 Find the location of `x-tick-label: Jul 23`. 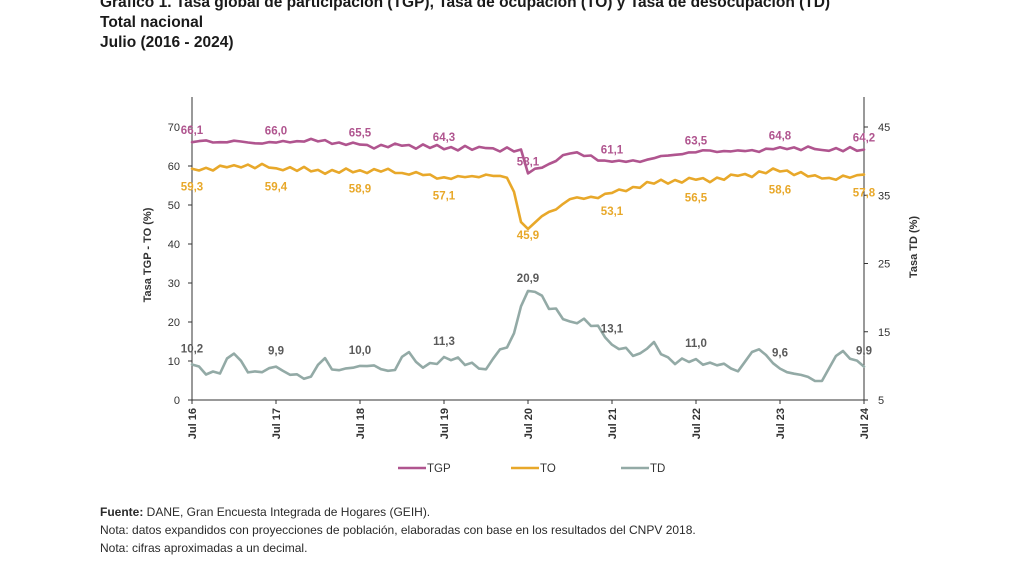

x-tick-label: Jul 23 is located at coordinates (781, 423).